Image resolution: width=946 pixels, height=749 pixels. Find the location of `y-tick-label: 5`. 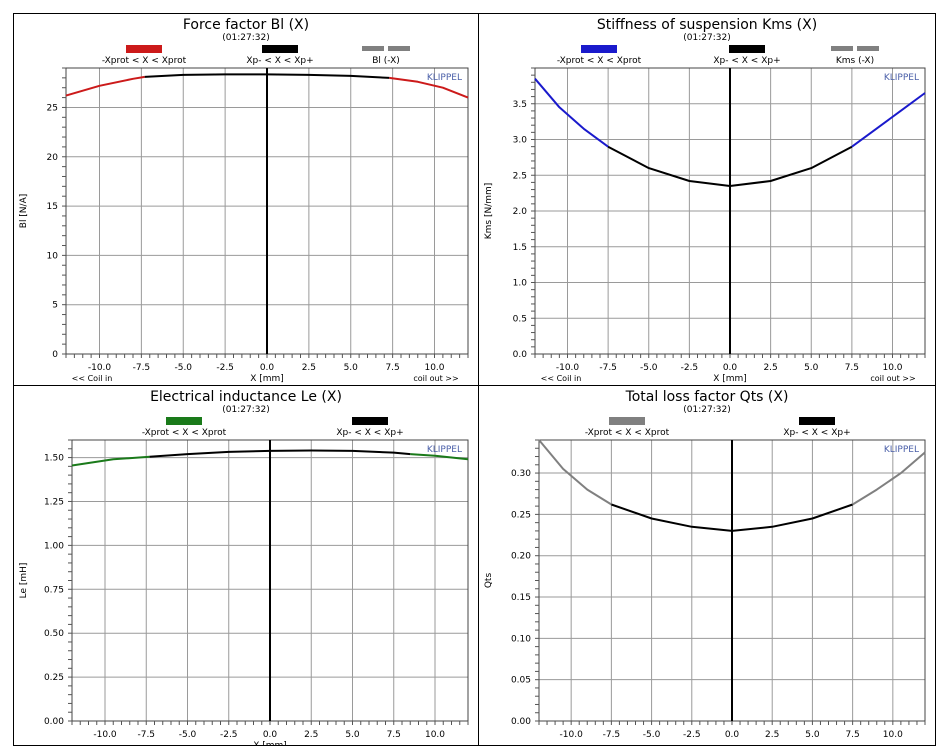

y-tick-label: 5 is located at coordinates (55, 306).